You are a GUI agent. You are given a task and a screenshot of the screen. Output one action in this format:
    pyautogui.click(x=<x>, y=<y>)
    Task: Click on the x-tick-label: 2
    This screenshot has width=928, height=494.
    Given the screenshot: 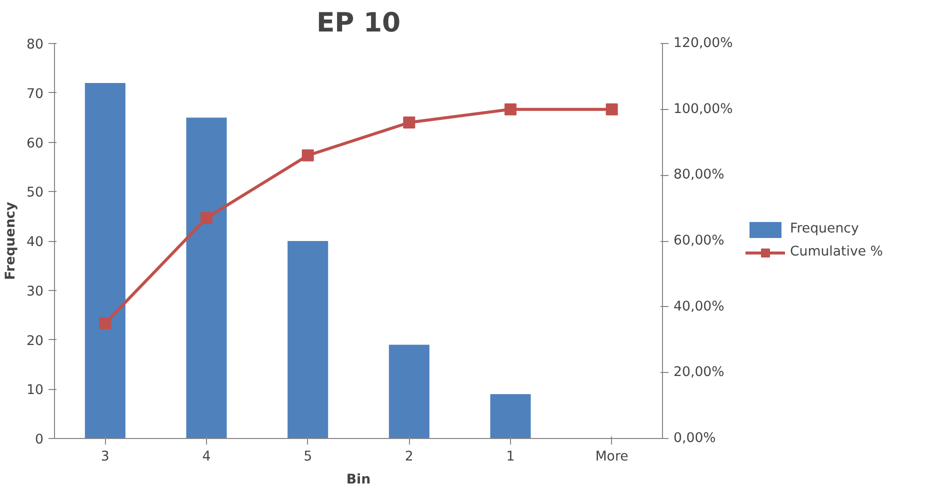 What is the action you would take?
    pyautogui.click(x=409, y=457)
    